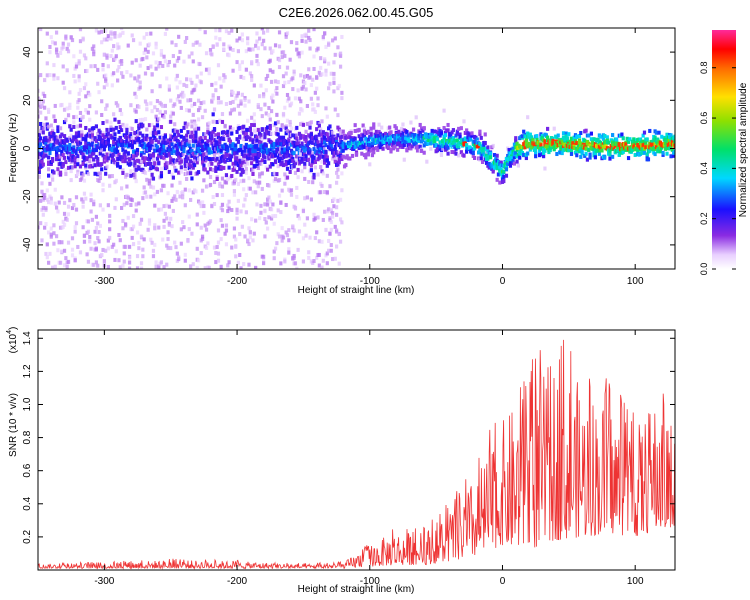 Image resolution: width=750 pixels, height=600 pixels. Describe the element at coordinates (704, 218) in the screenshot. I see `colorbar-tick-label: 0.2` at that location.